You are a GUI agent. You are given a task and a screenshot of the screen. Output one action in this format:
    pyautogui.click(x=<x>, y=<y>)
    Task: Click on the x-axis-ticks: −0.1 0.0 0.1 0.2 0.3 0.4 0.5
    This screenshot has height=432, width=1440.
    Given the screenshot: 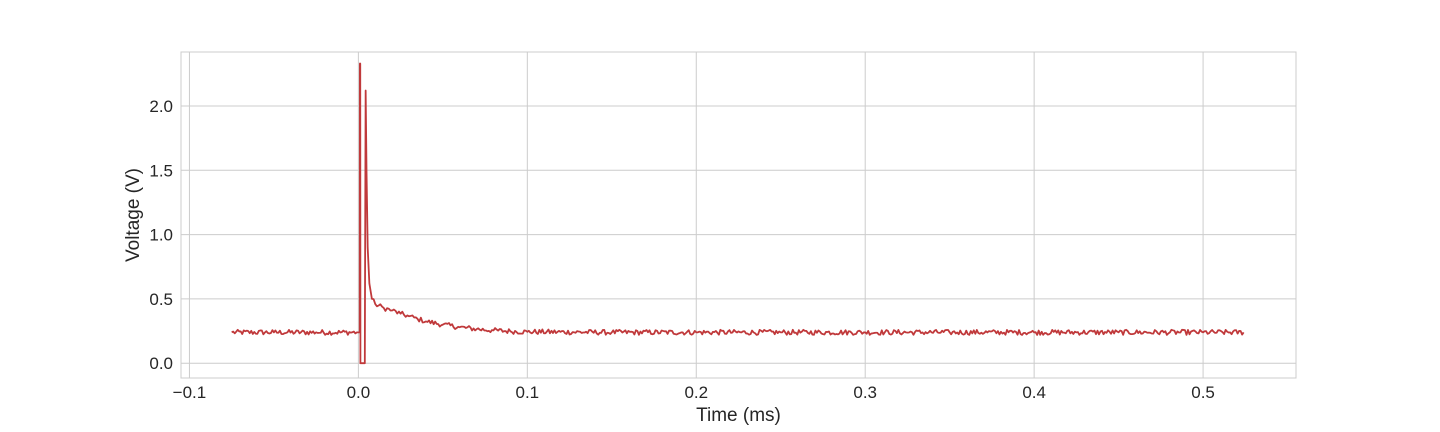 What is the action you would take?
    pyautogui.click(x=694, y=392)
    